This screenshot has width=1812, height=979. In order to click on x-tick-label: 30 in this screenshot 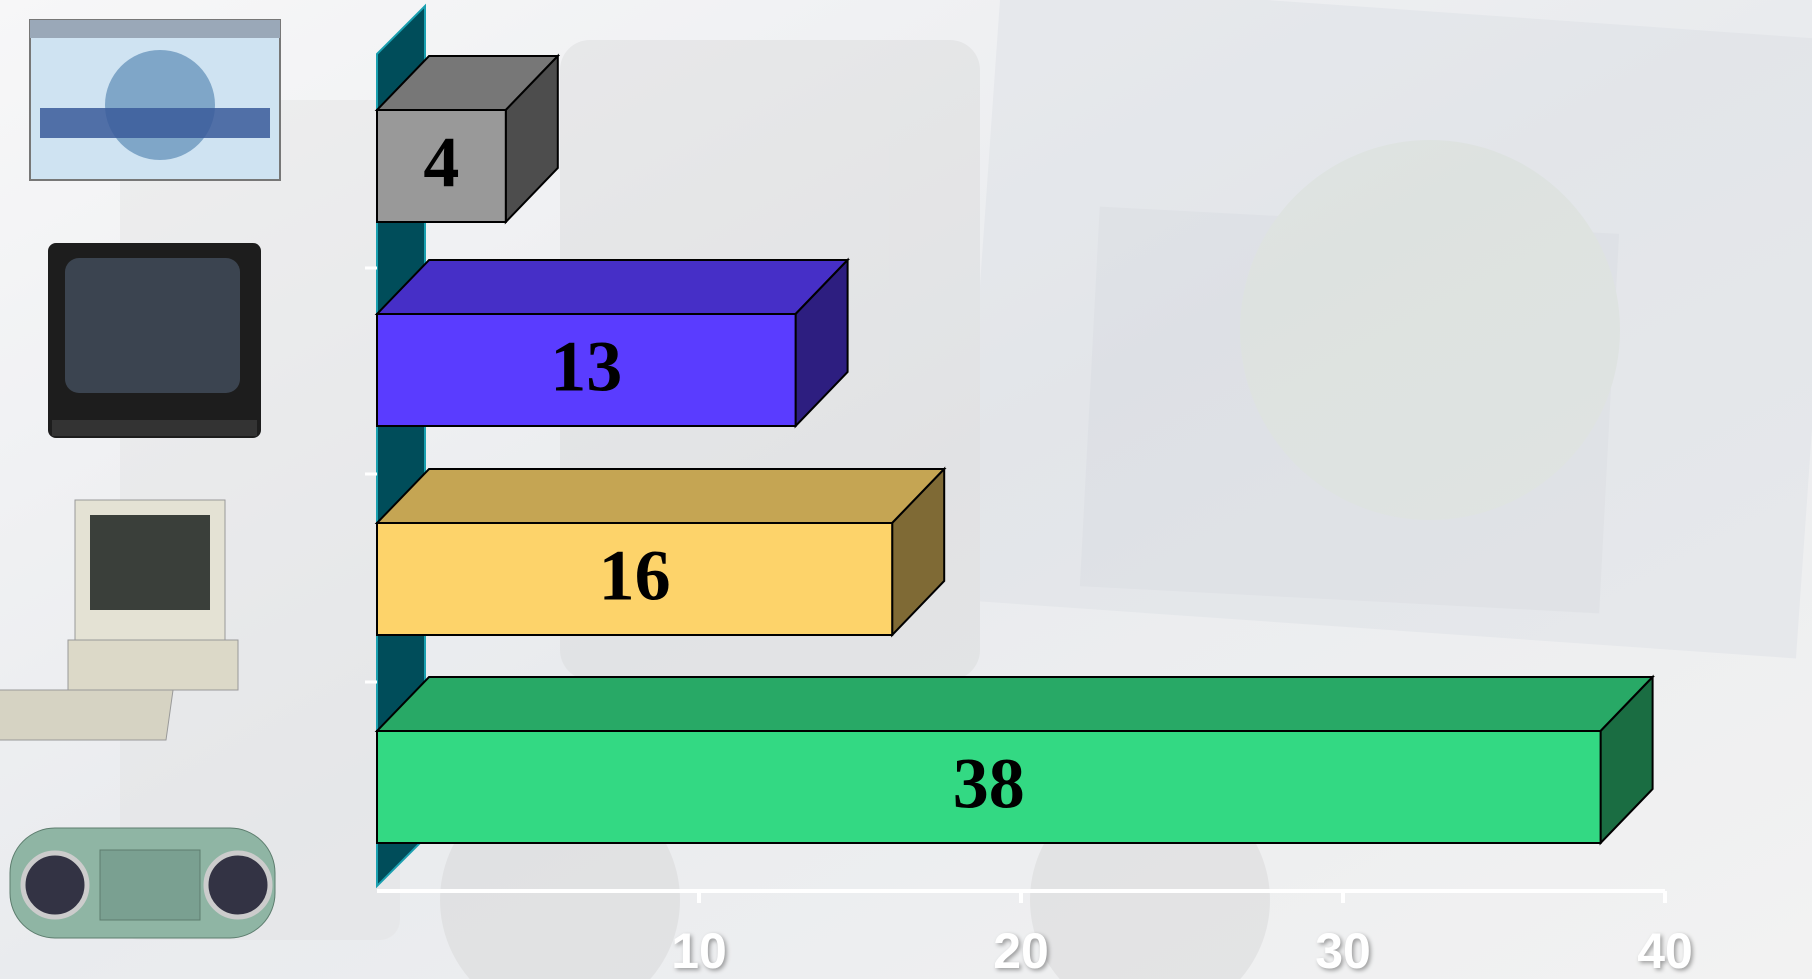, I will do `click(1343, 951)`.